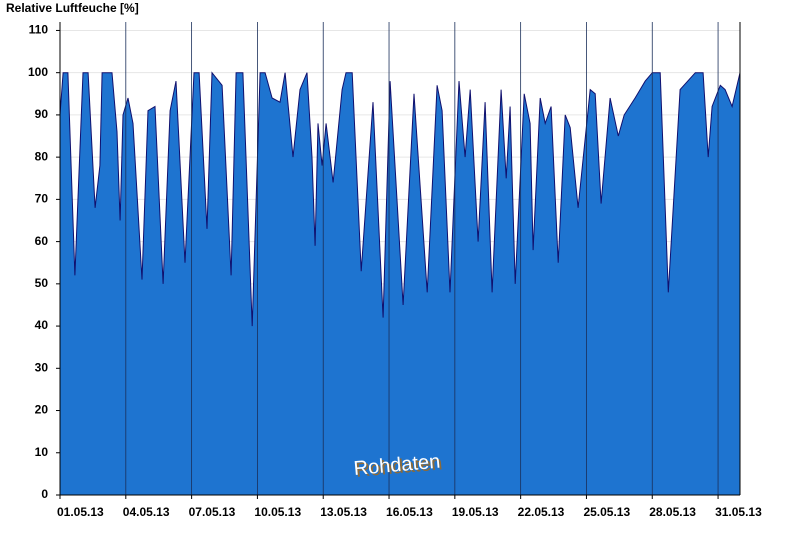 This screenshot has height=550, width=800. Describe the element at coordinates (44, 494) in the screenshot. I see `y-tick-label: 0` at that location.